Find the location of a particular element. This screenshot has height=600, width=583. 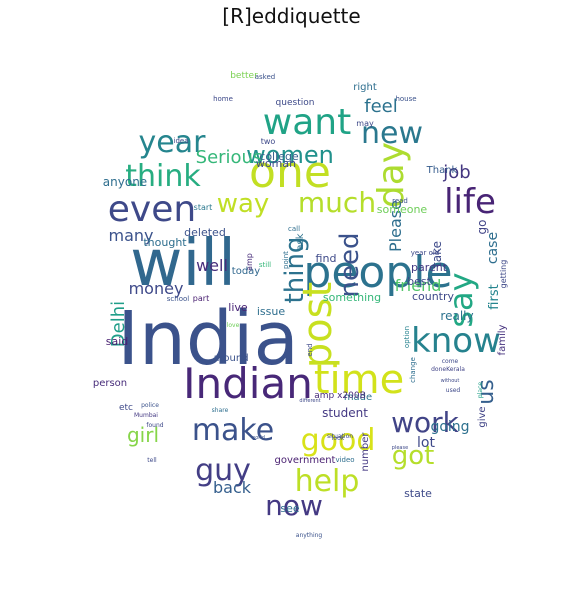

word-police: police is located at coordinates (150, 405).